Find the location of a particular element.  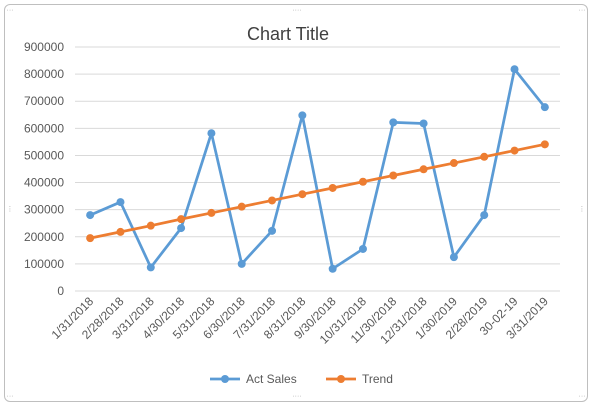

y-tick-label: 900000 is located at coordinates (44, 47).